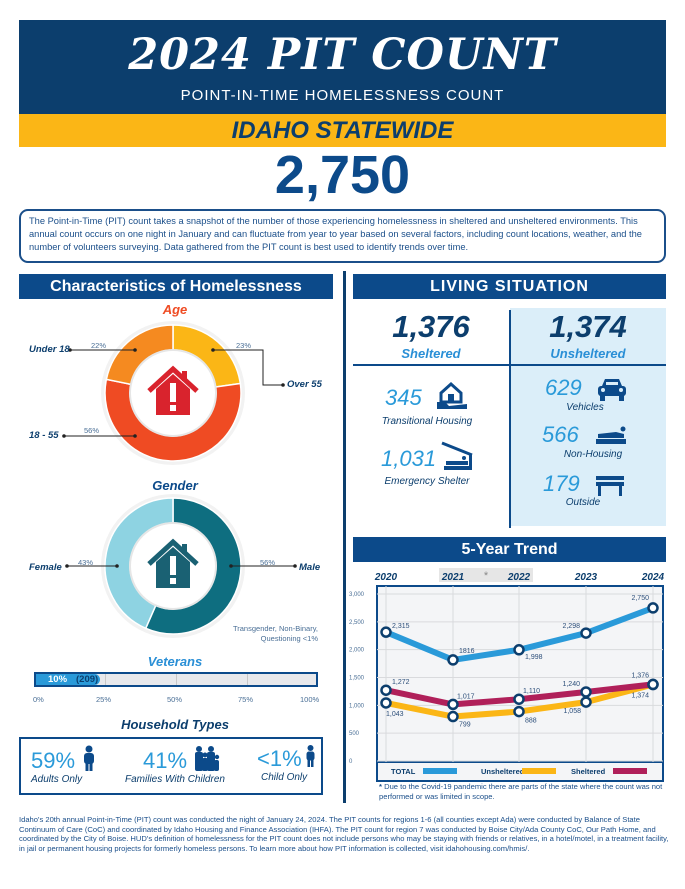 Image resolution: width=685 pixels, height=889 pixels. Describe the element at coordinates (395, 714) in the screenshot. I see `data-label: 1,043` at that location.